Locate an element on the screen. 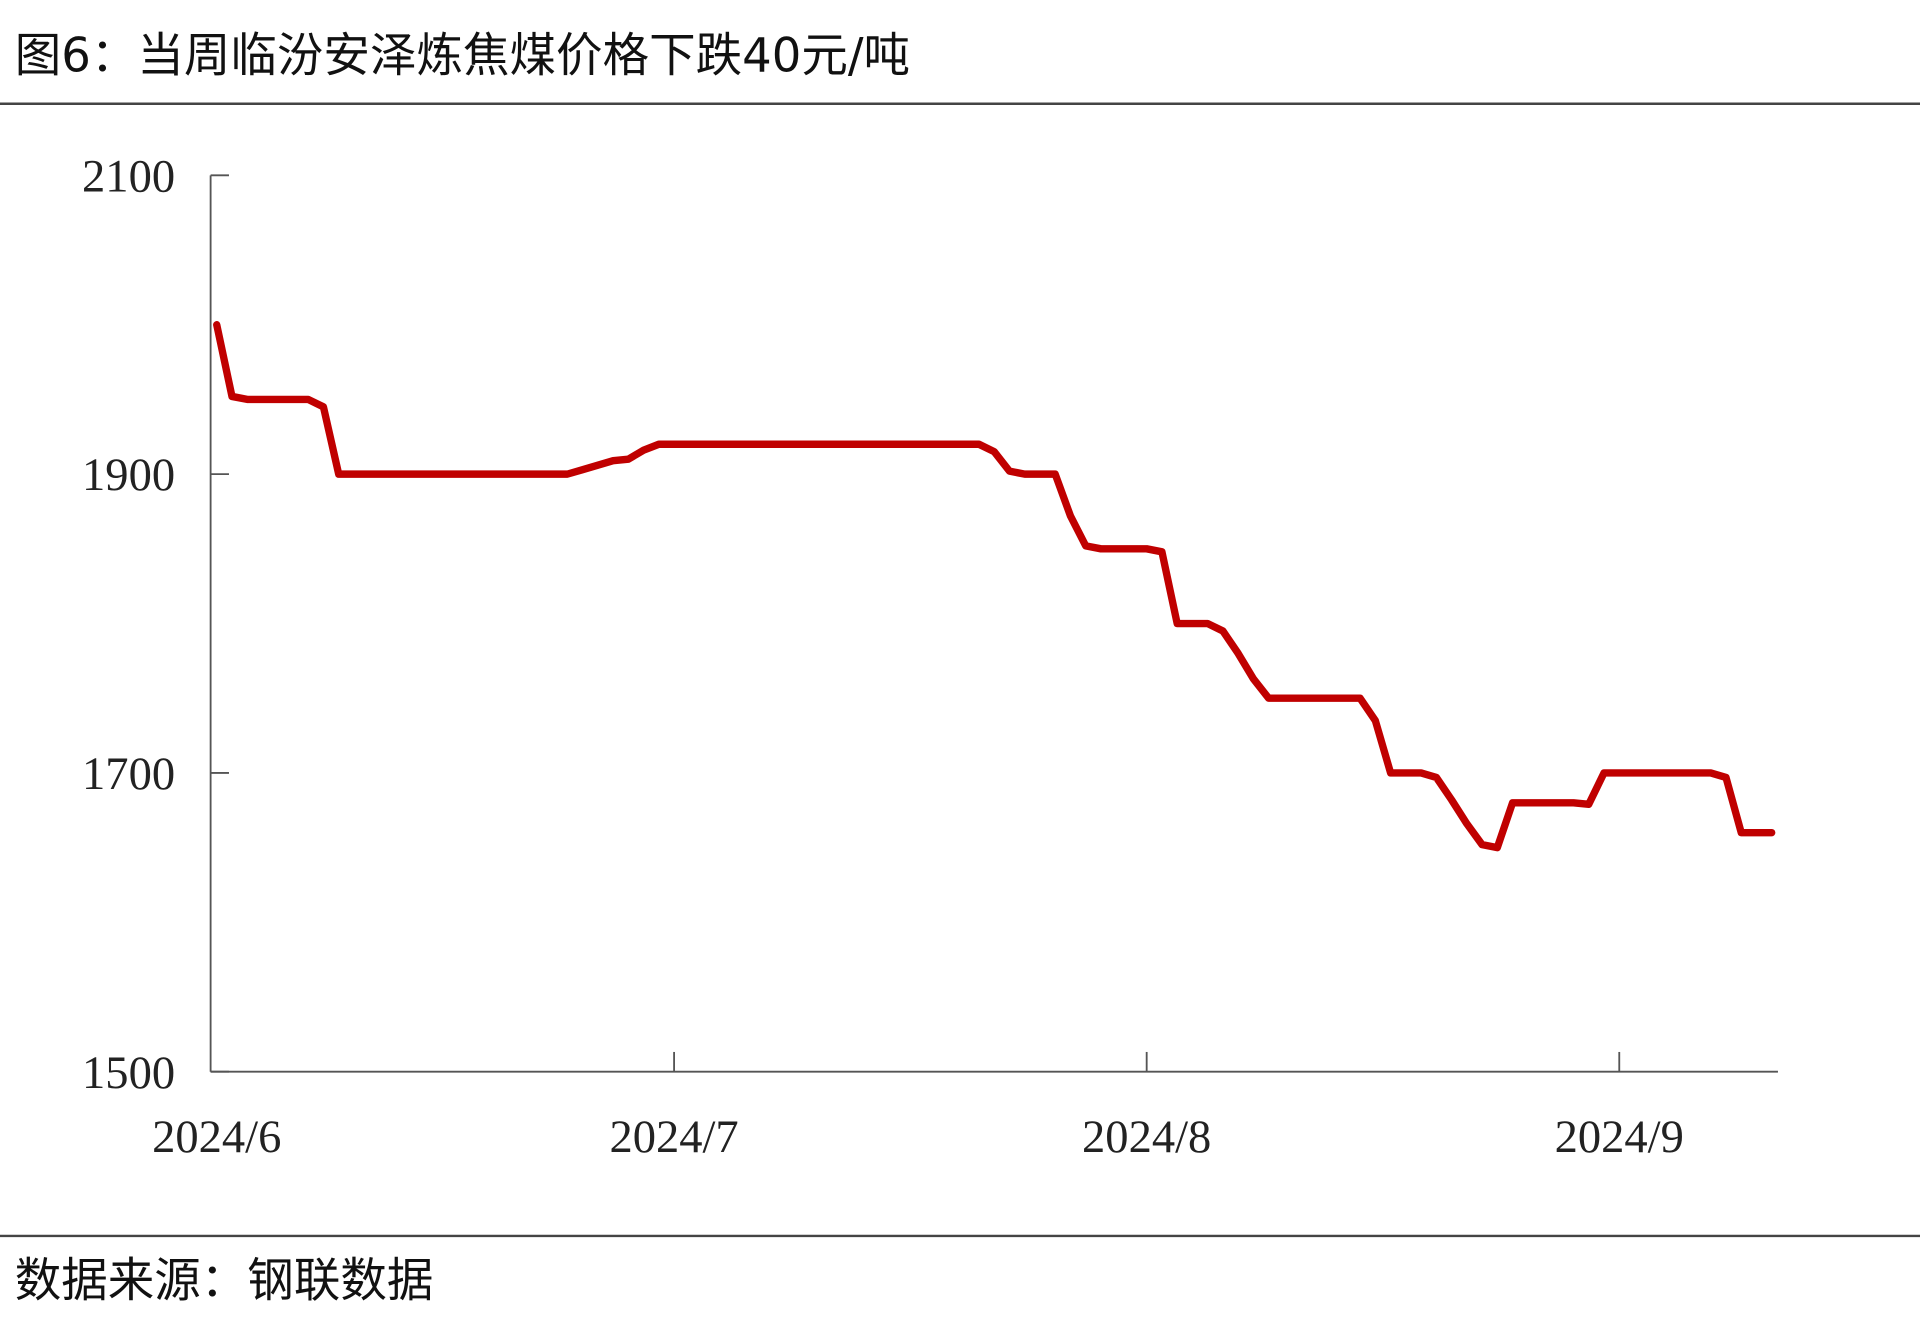  source: 数据来源：钢联数据 is located at coordinates (224, 1281).